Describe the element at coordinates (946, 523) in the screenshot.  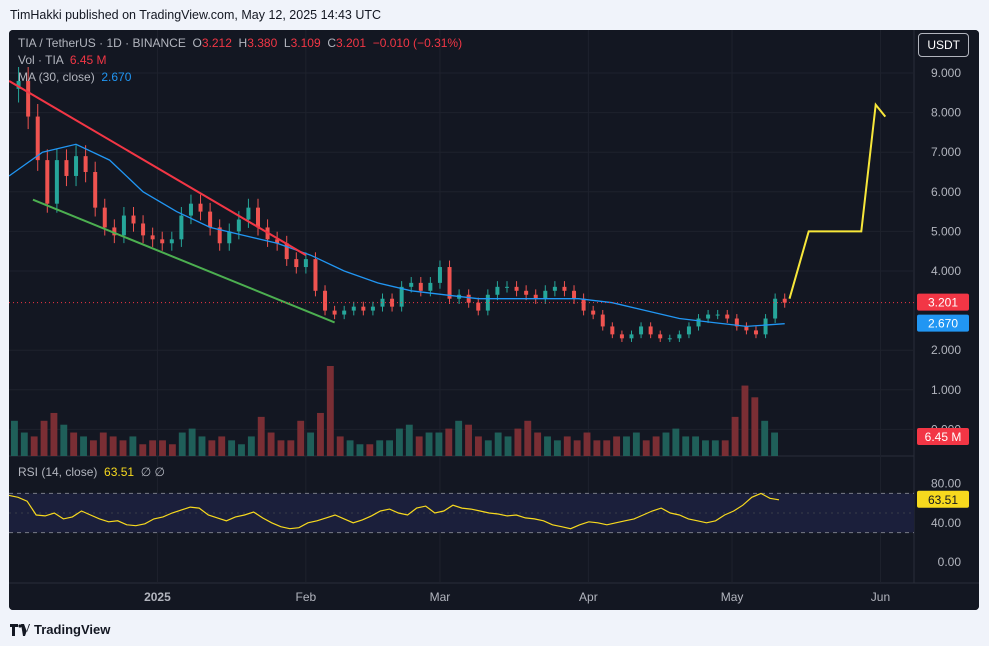
I see `rsi-tick-label: 40.00` at that location.